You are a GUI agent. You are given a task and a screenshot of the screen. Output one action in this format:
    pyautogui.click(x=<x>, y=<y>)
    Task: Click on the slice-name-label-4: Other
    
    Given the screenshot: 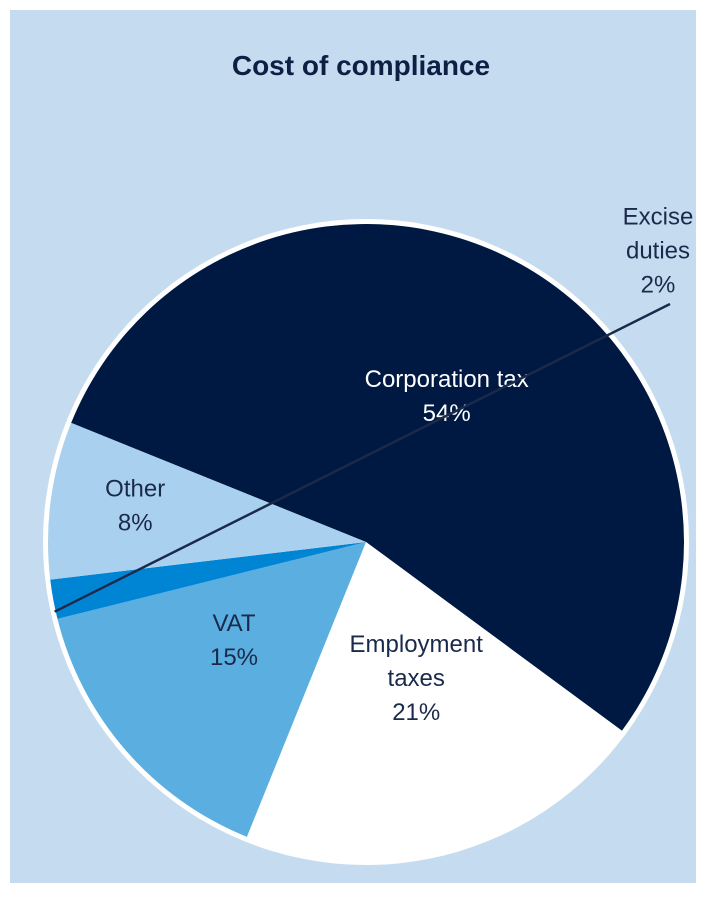 What is the action you would take?
    pyautogui.click(x=135, y=488)
    